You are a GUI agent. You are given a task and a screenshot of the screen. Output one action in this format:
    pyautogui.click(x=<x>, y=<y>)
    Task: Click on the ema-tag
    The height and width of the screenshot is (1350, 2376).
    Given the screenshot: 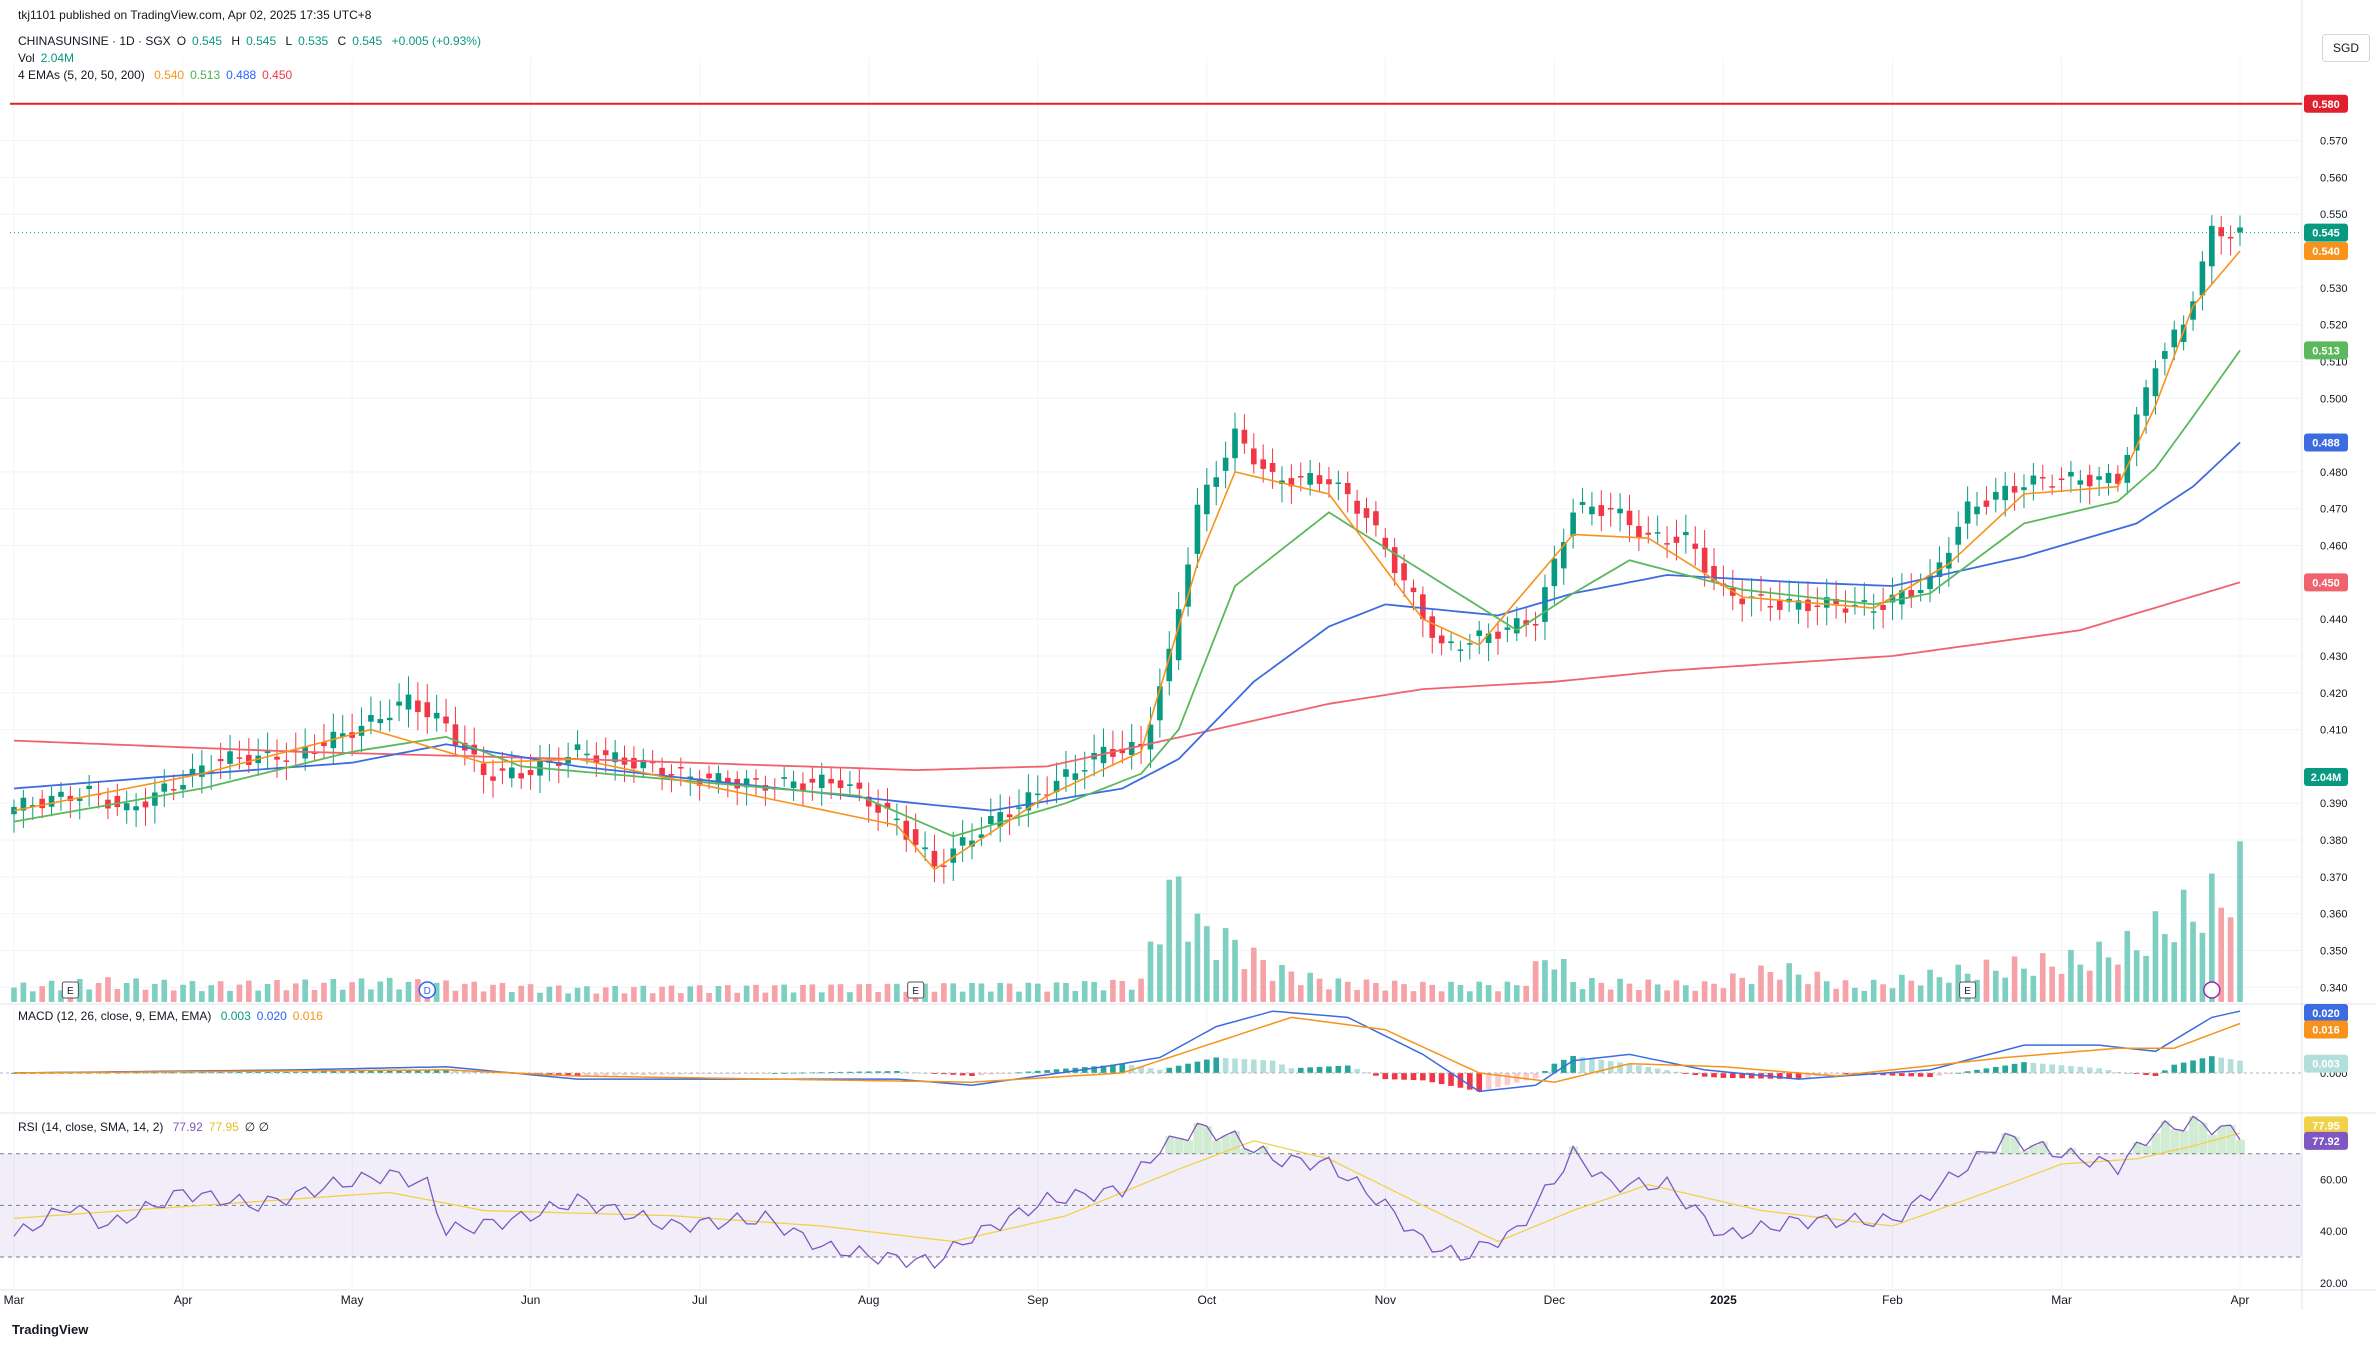 What is the action you would take?
    pyautogui.click(x=2326, y=582)
    